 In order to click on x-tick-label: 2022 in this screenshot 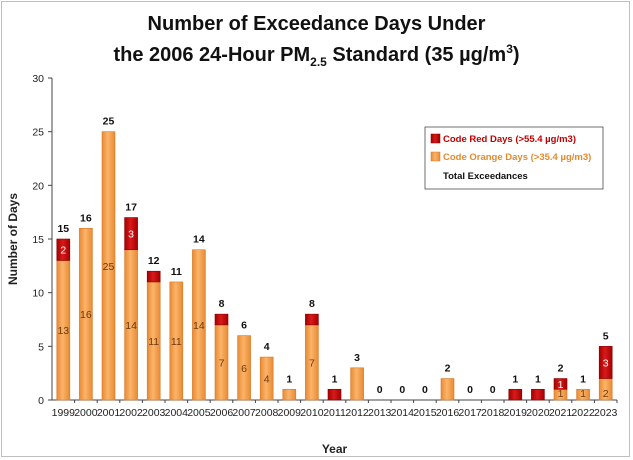, I will do `click(583, 413)`.